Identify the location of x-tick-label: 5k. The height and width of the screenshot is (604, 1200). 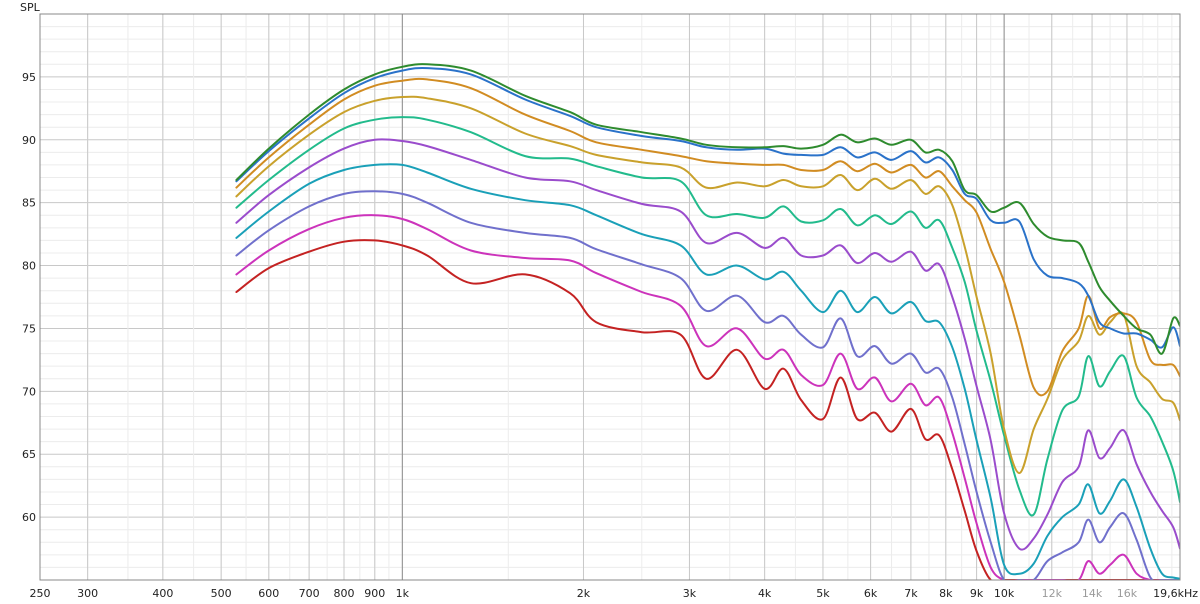
(823, 593).